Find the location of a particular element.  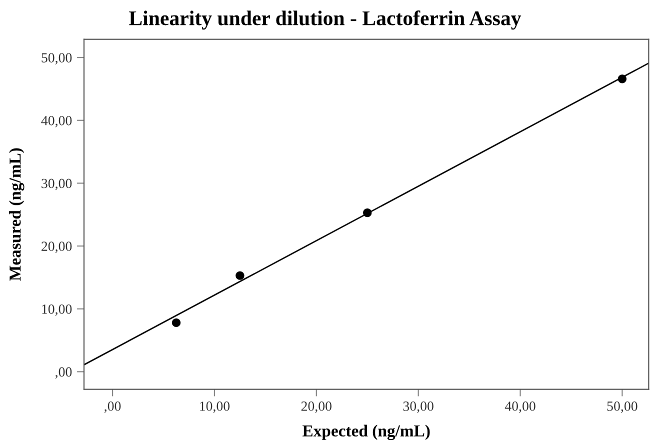

x-tick-label: 20,00 is located at coordinates (316, 407).